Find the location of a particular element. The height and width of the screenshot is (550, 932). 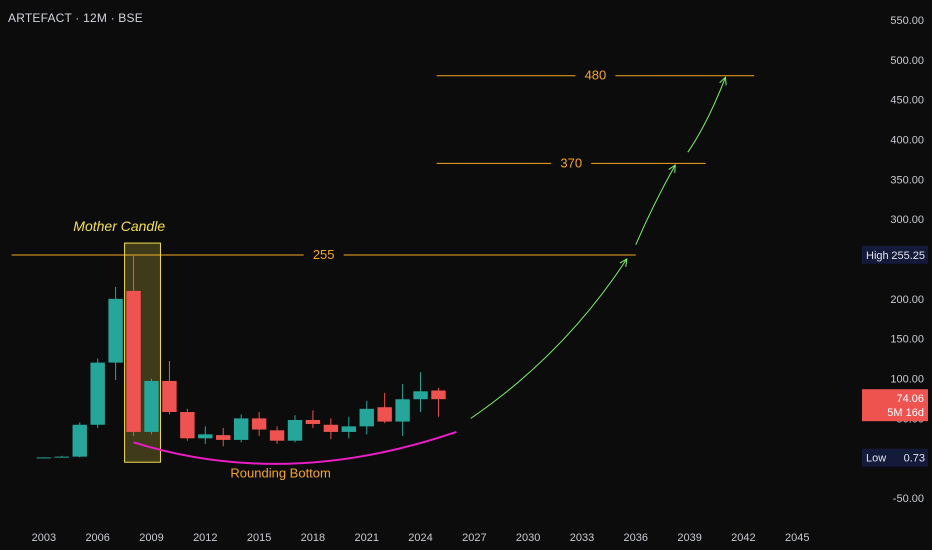

x-tick-label: 2045 is located at coordinates (797, 538).